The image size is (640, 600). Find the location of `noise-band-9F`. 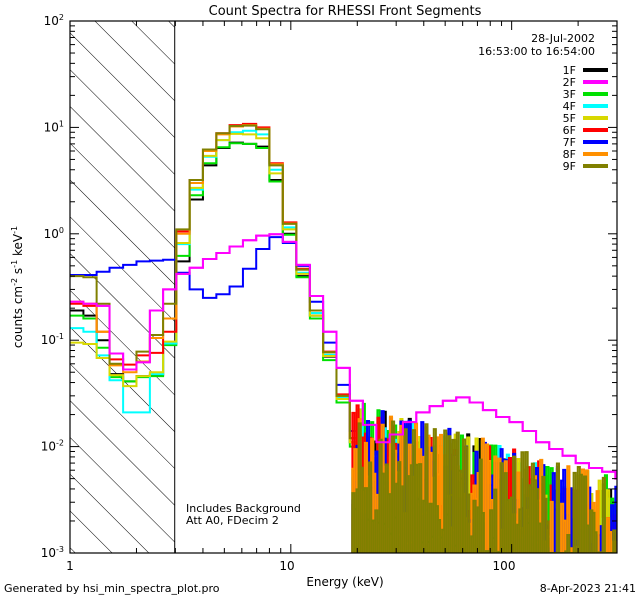

noise-band-9F is located at coordinates (484, 486).